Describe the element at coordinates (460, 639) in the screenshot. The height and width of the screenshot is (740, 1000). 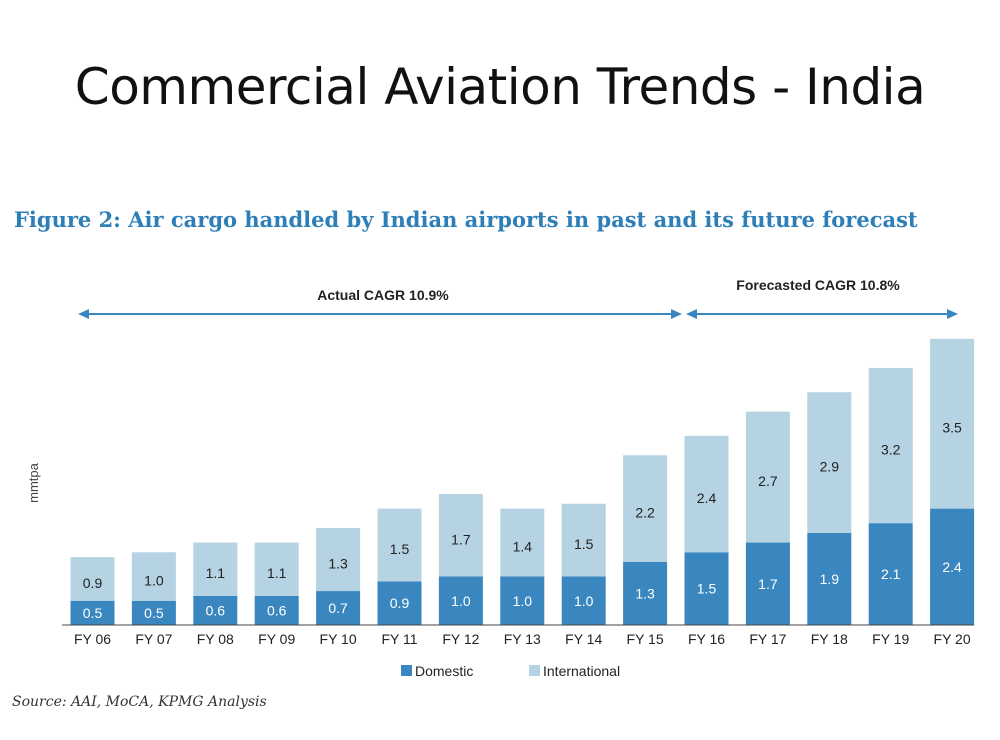
I see `x-tick-label: FY 12` at that location.